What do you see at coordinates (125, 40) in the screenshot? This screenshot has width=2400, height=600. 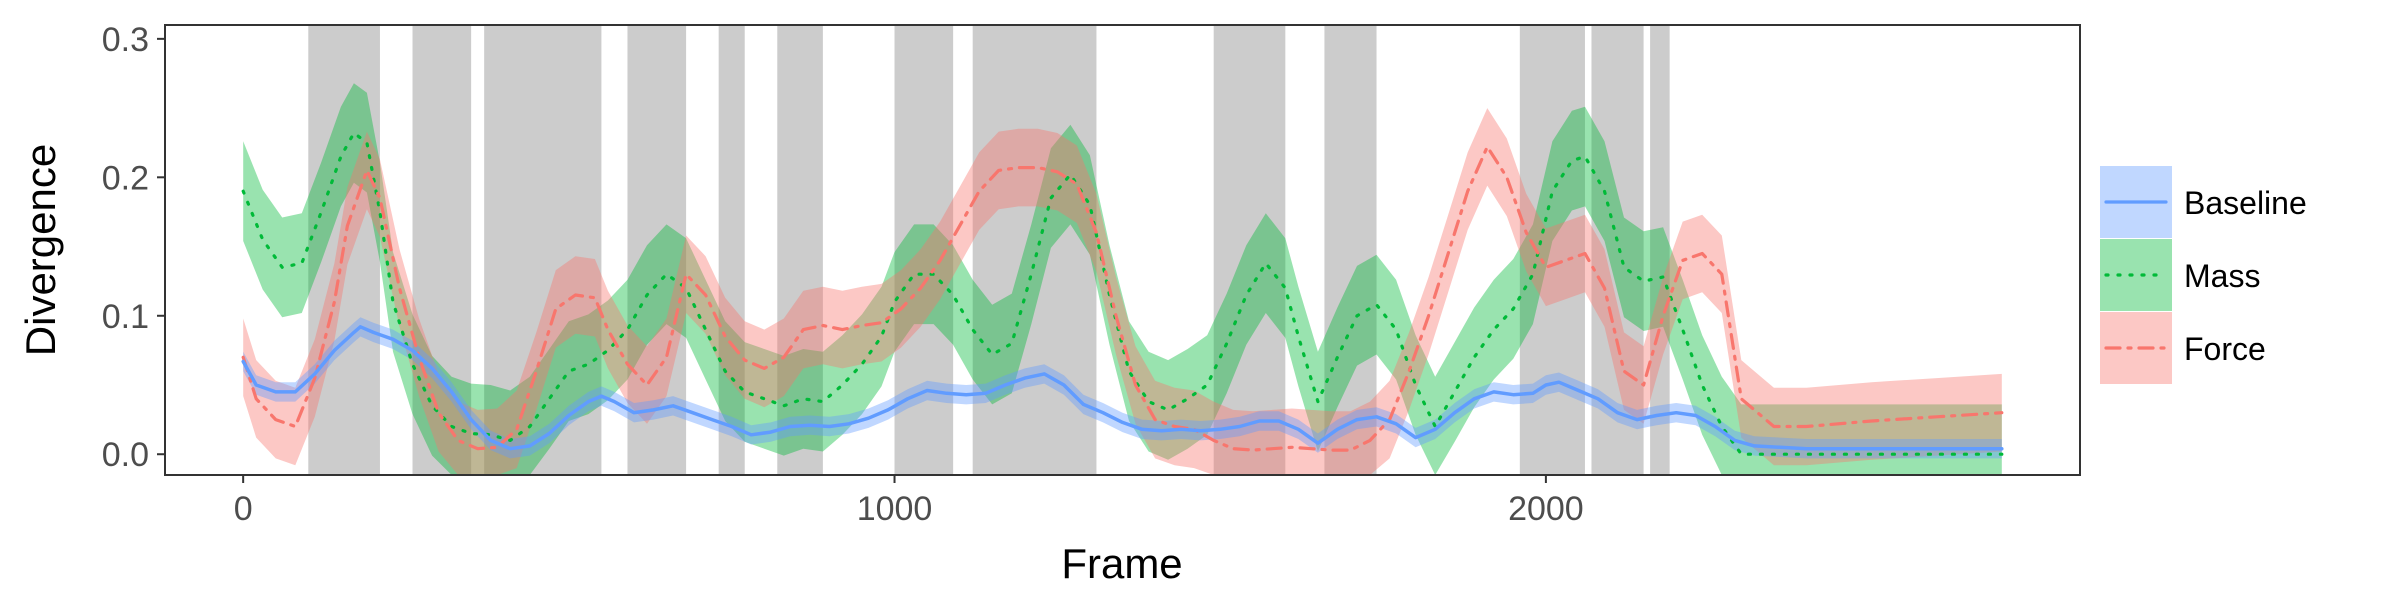 I see `y-tick-label: 0.3` at bounding box center [125, 40].